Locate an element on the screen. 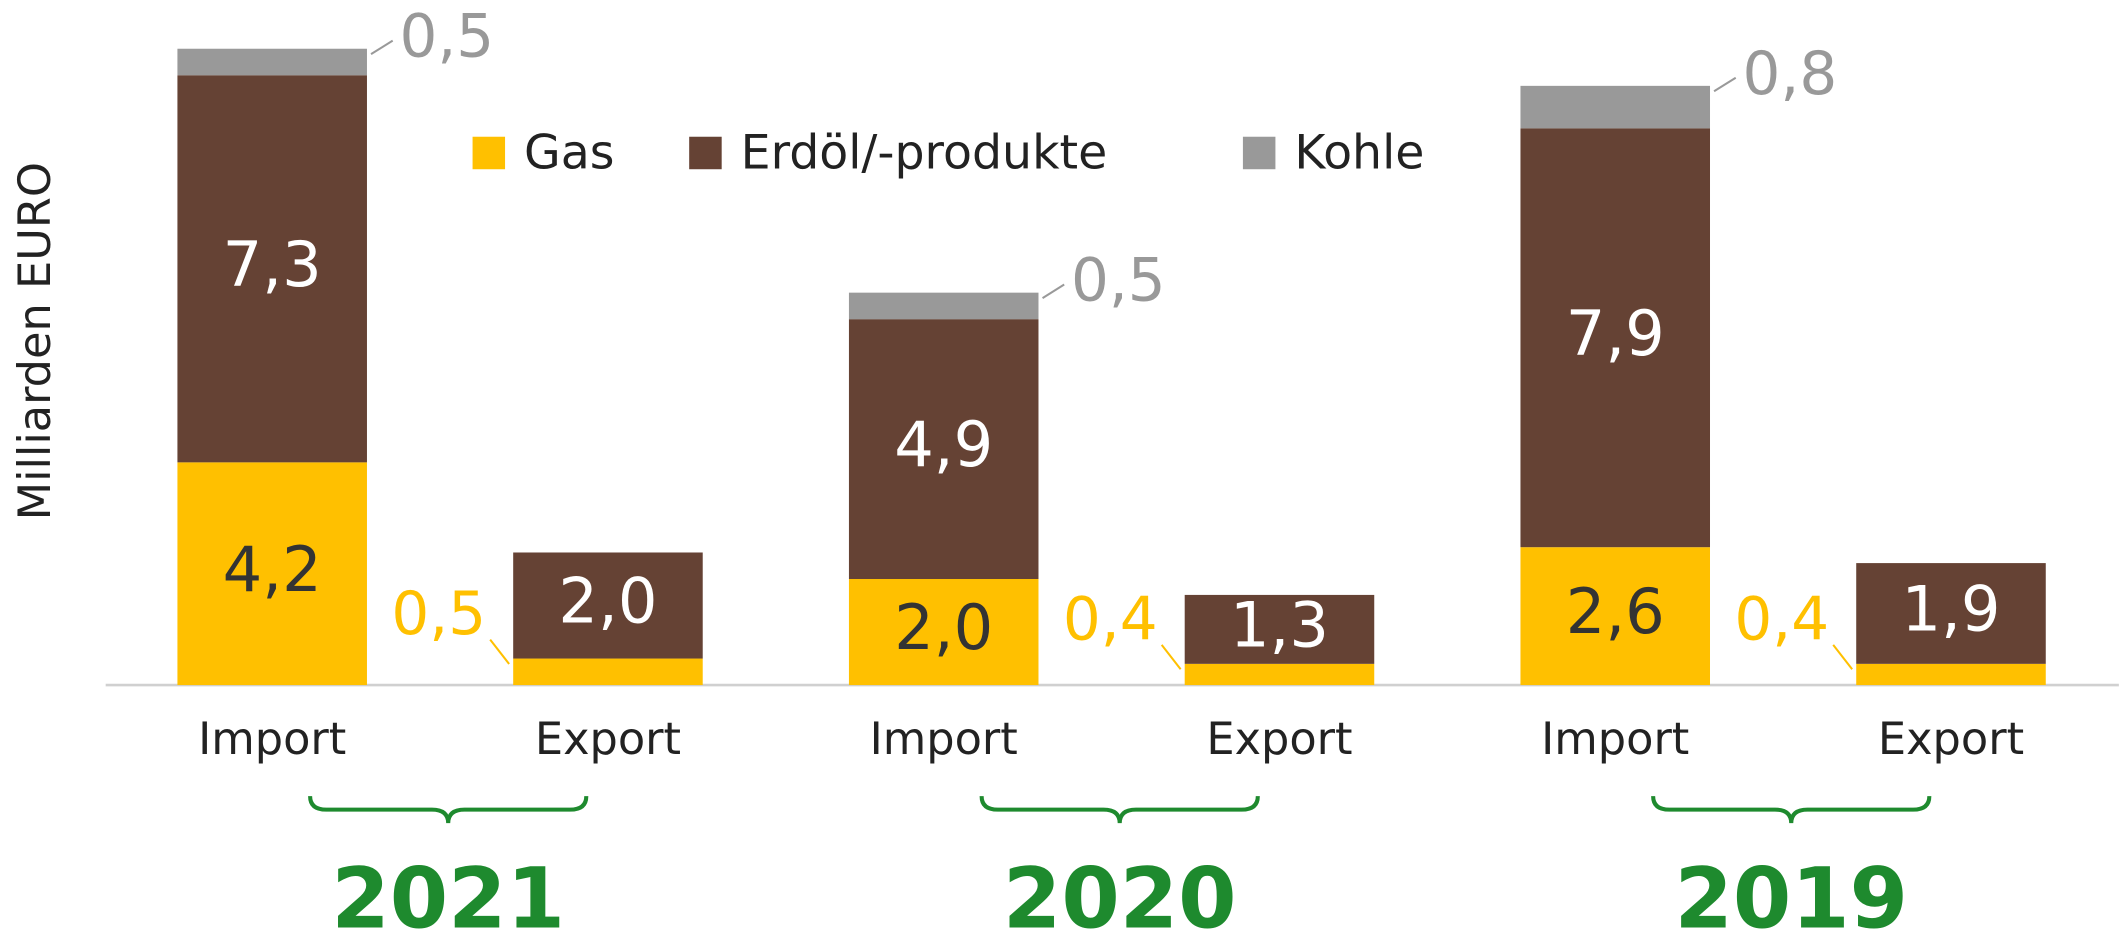 This screenshot has height=945, width=2123. value-label: 1,9 is located at coordinates (1950, 609).